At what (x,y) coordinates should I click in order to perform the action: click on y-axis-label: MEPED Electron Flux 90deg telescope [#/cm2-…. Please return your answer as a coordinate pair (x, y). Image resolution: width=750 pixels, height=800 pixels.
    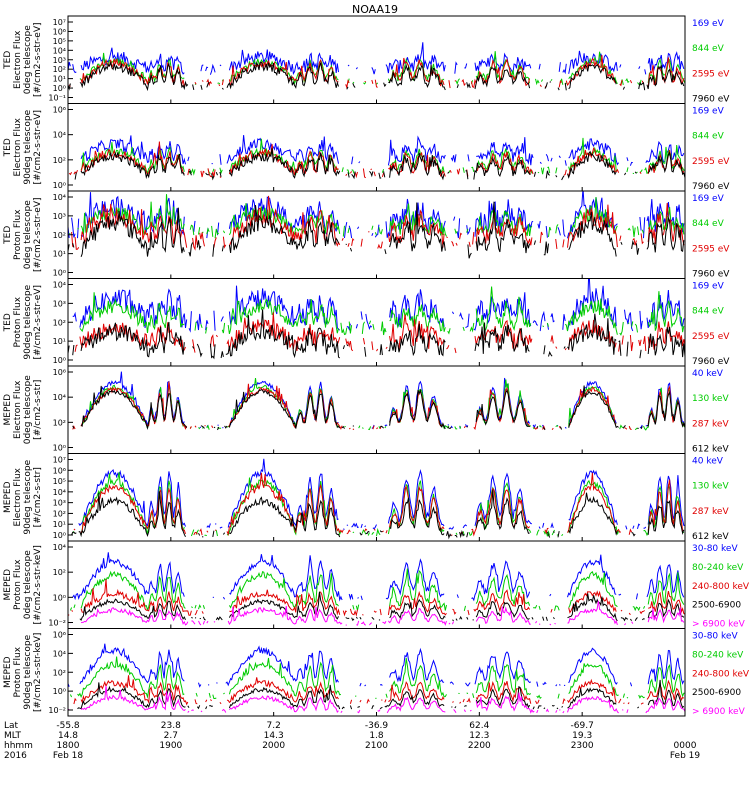
    Looking at the image, I should click on (23, 496).